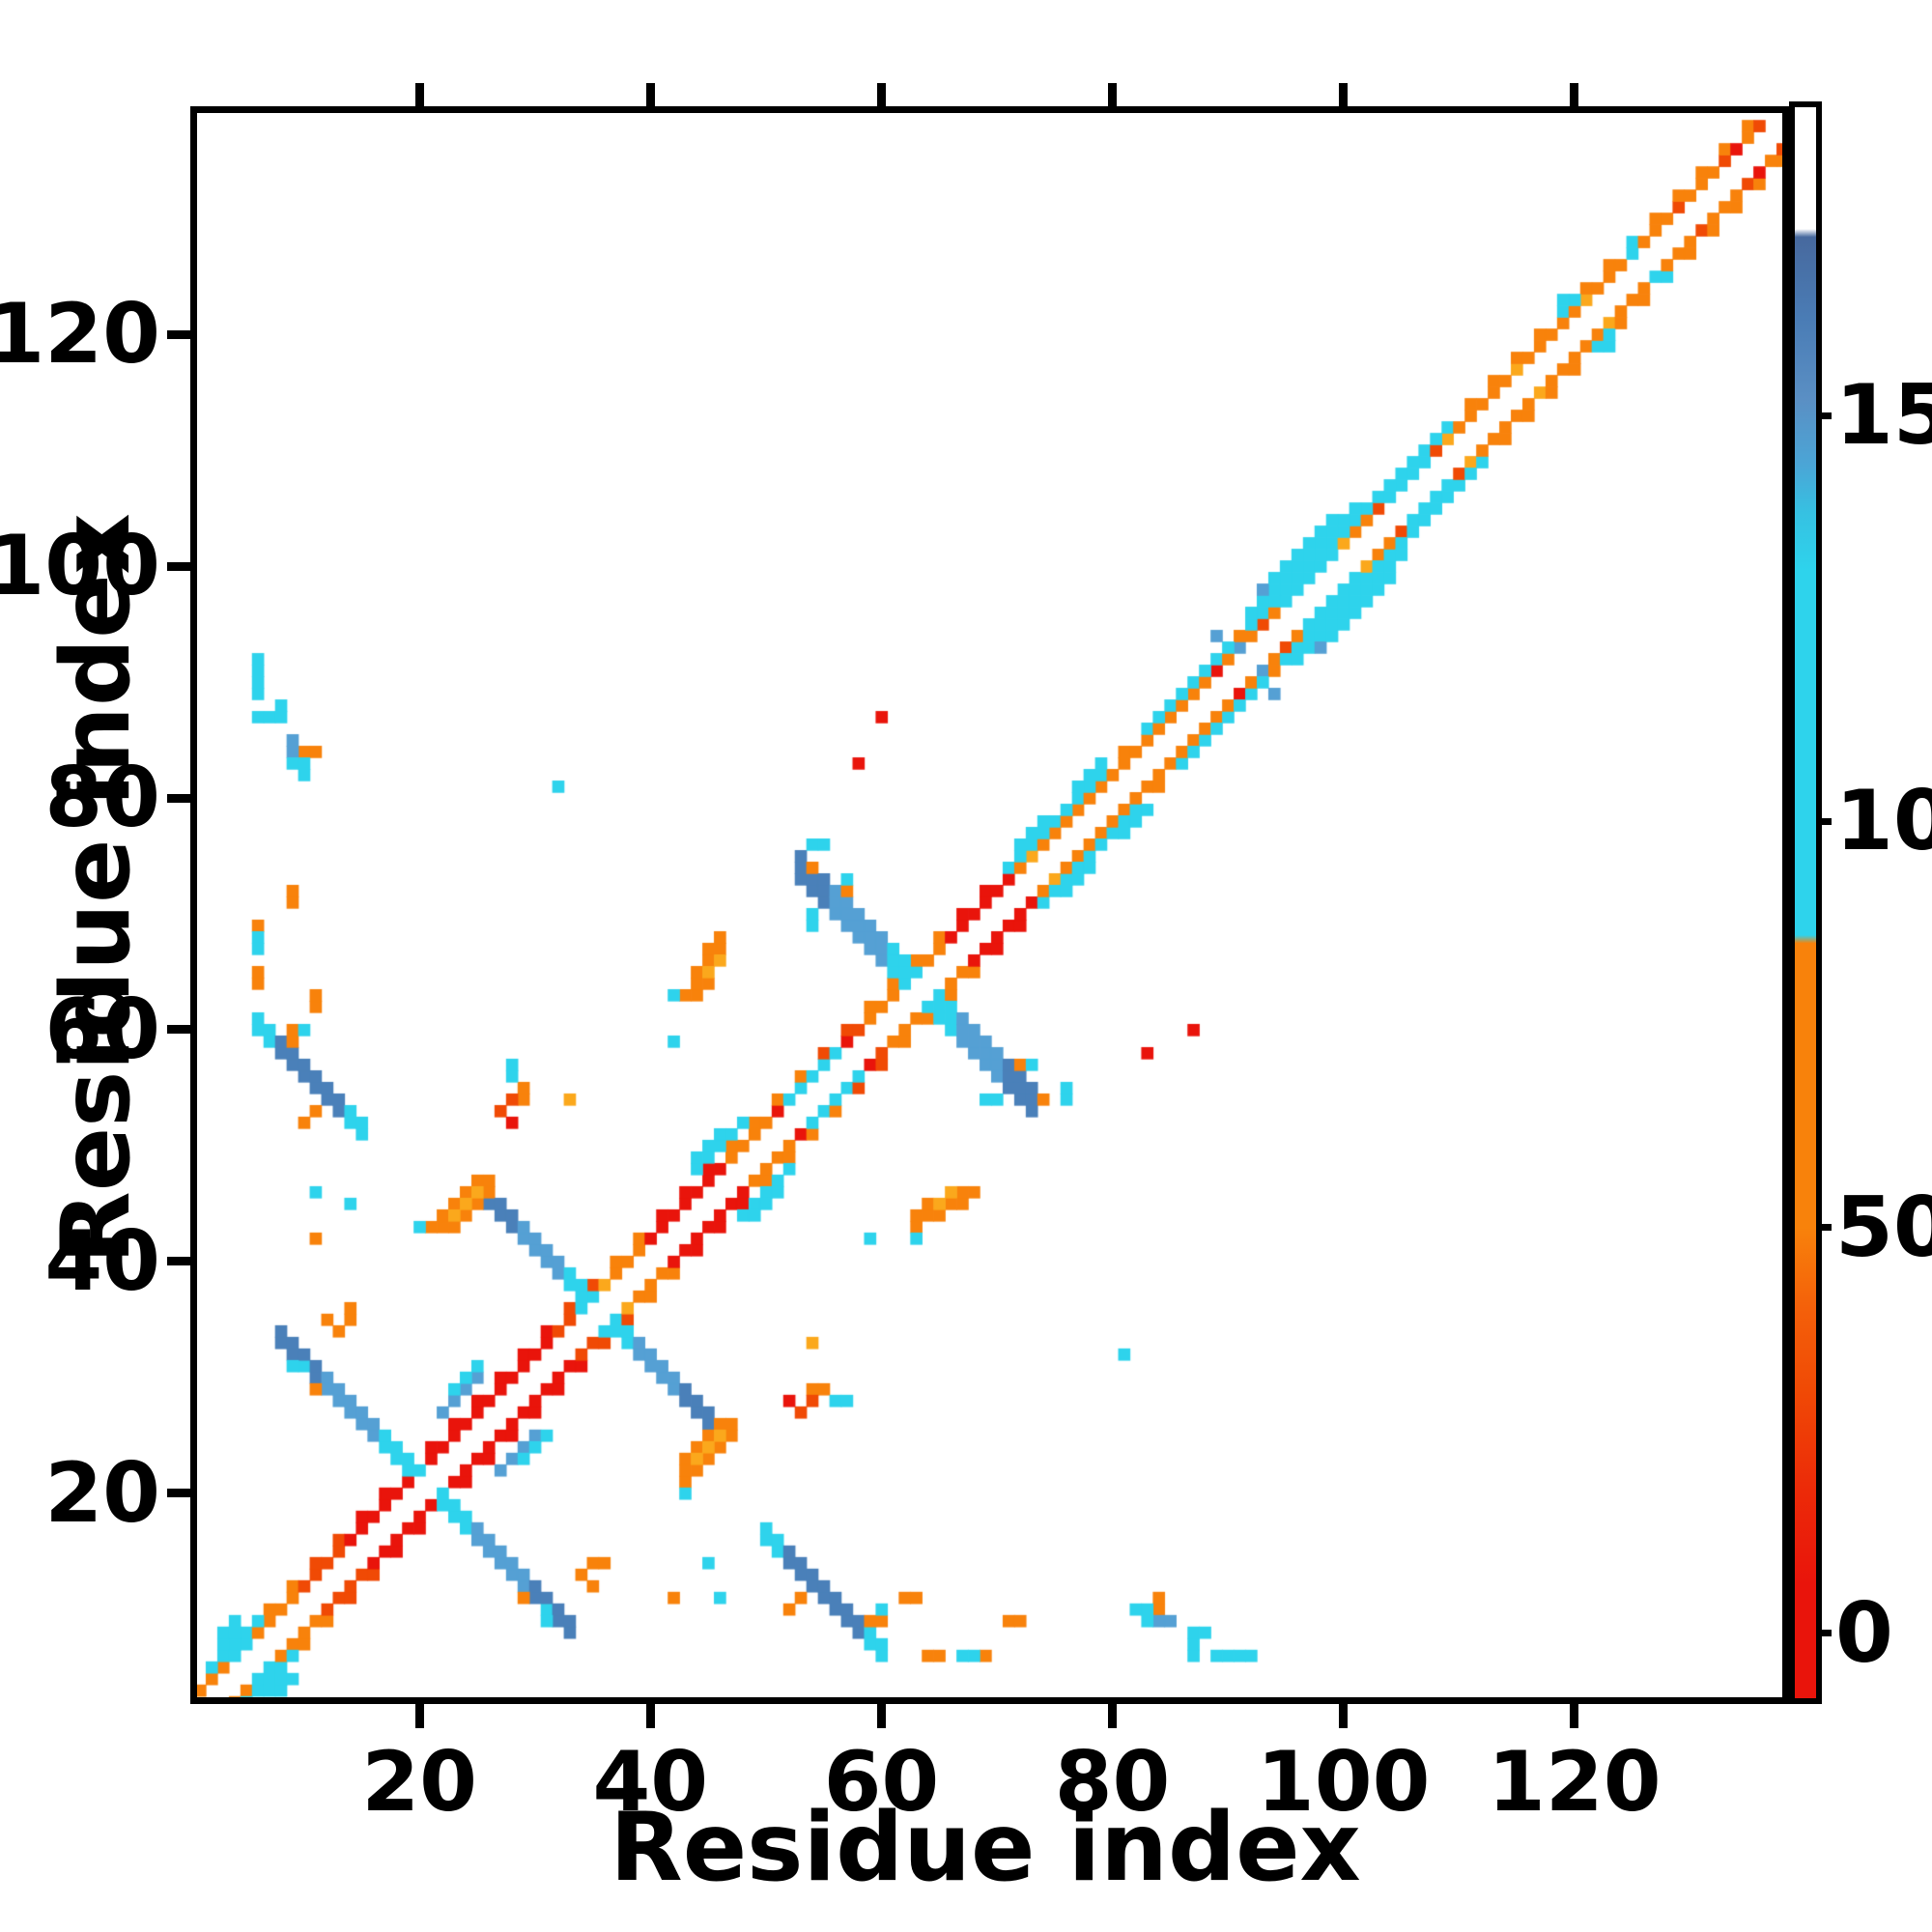  I want to click on x-tick-label: 80, so click(1112, 1782).